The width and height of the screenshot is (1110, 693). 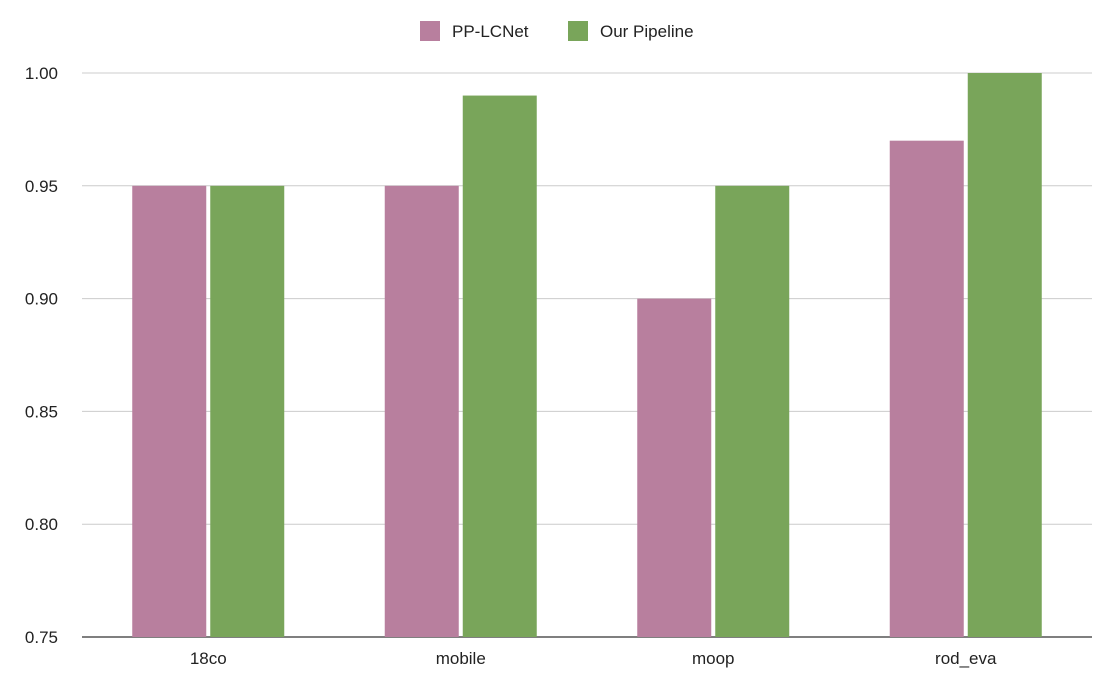 I want to click on y-tick-label: 0.95, so click(x=41, y=186).